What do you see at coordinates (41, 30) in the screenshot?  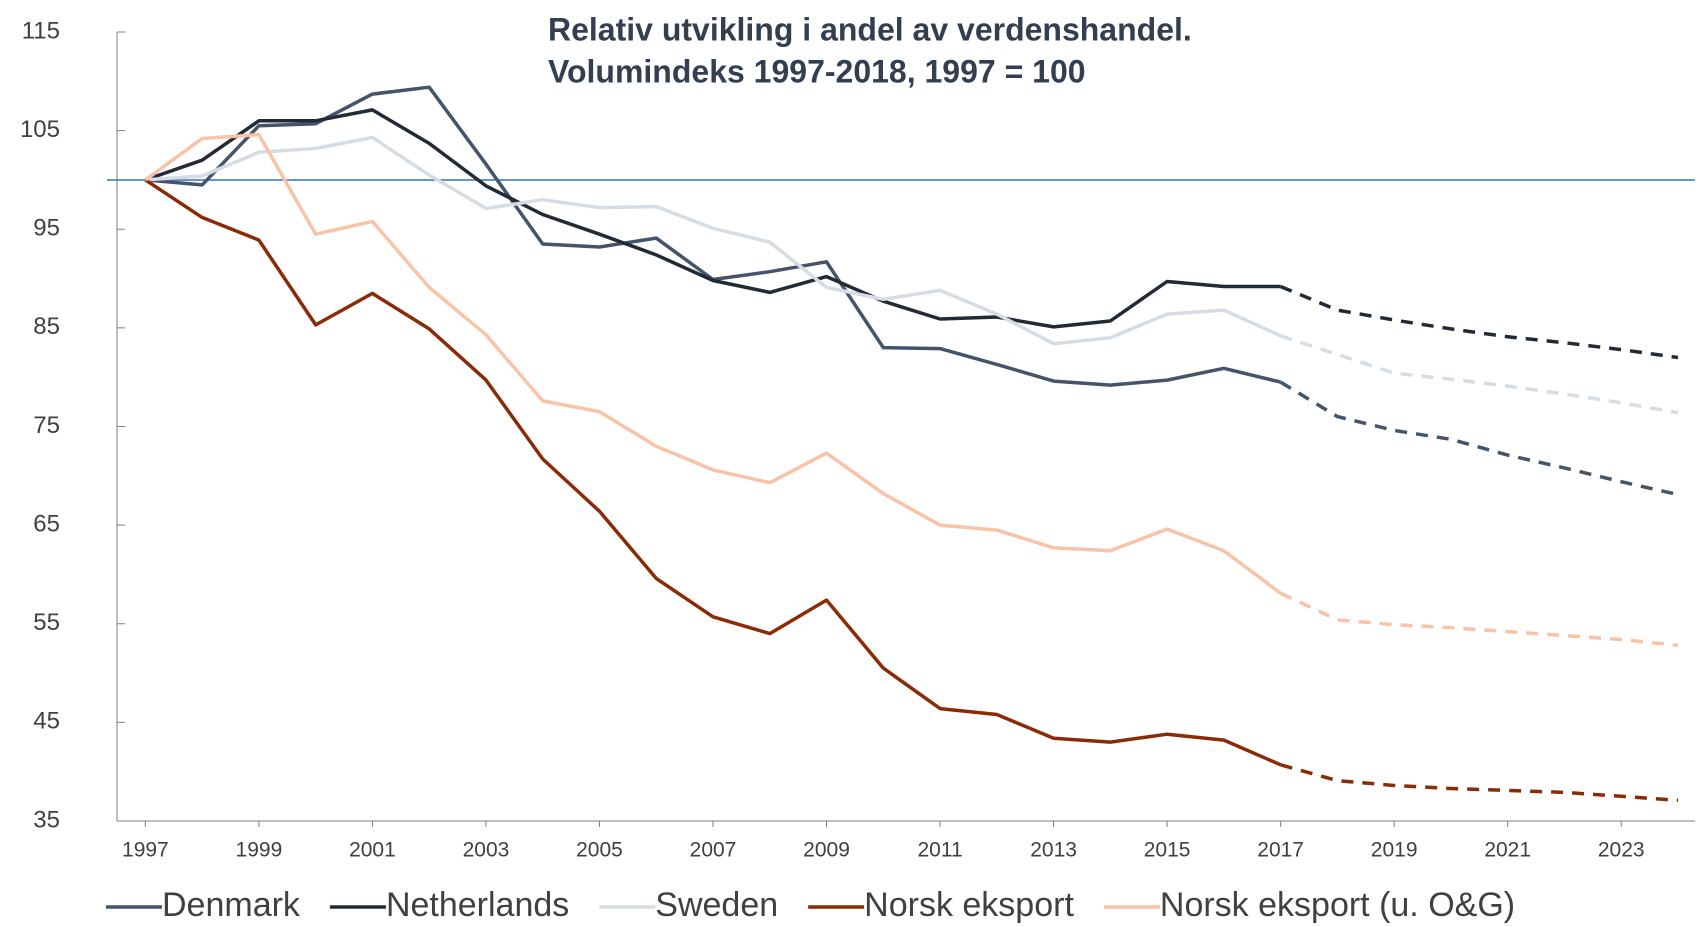 I see `y-tick-label: 115` at bounding box center [41, 30].